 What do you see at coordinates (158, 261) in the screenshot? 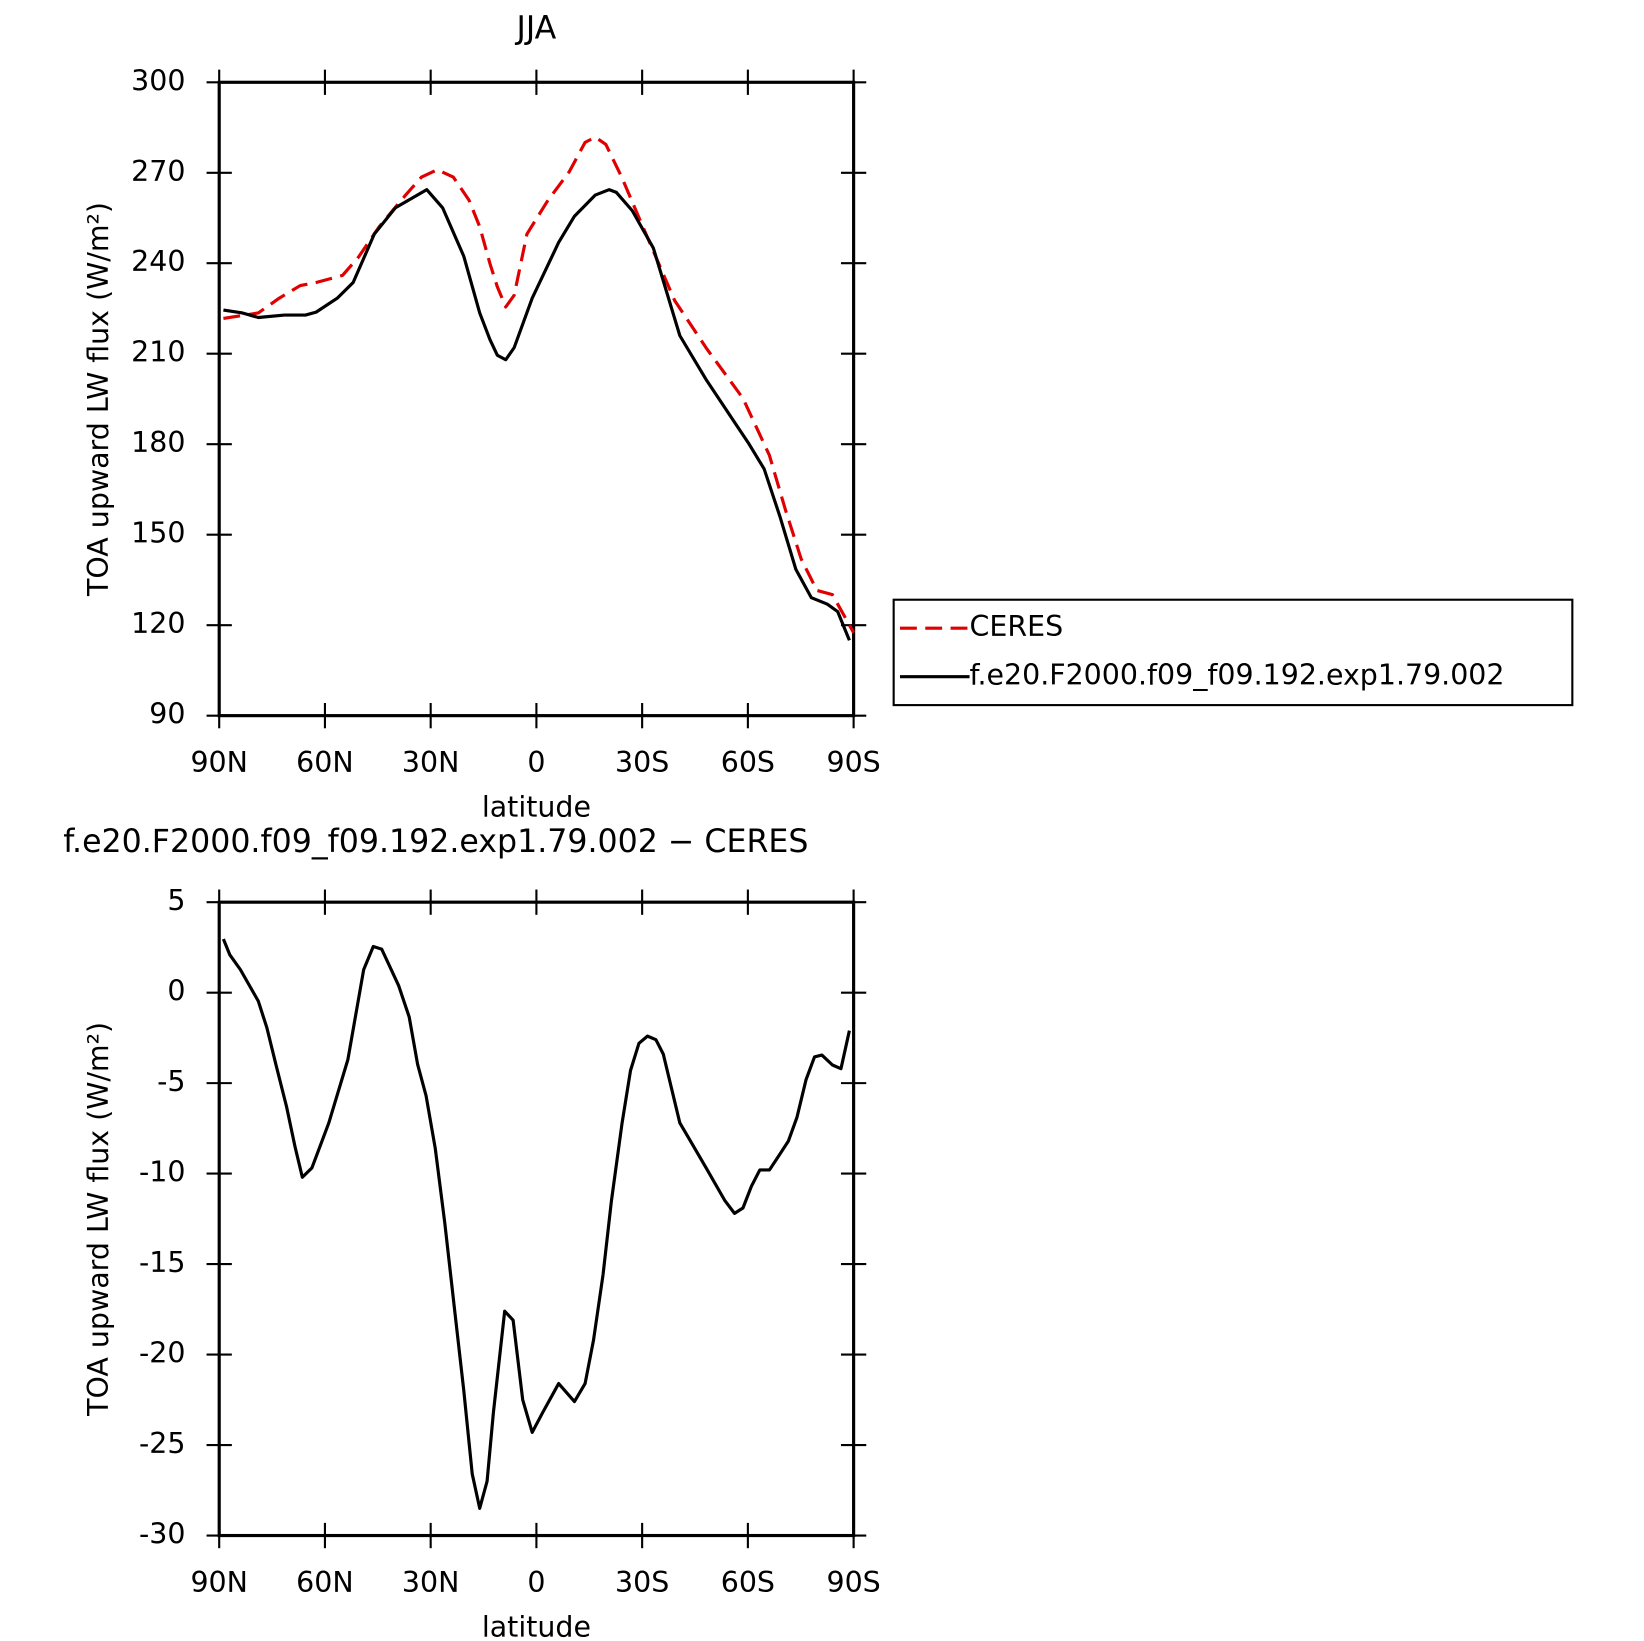
I see `y-tick-label: 240` at bounding box center [158, 261].